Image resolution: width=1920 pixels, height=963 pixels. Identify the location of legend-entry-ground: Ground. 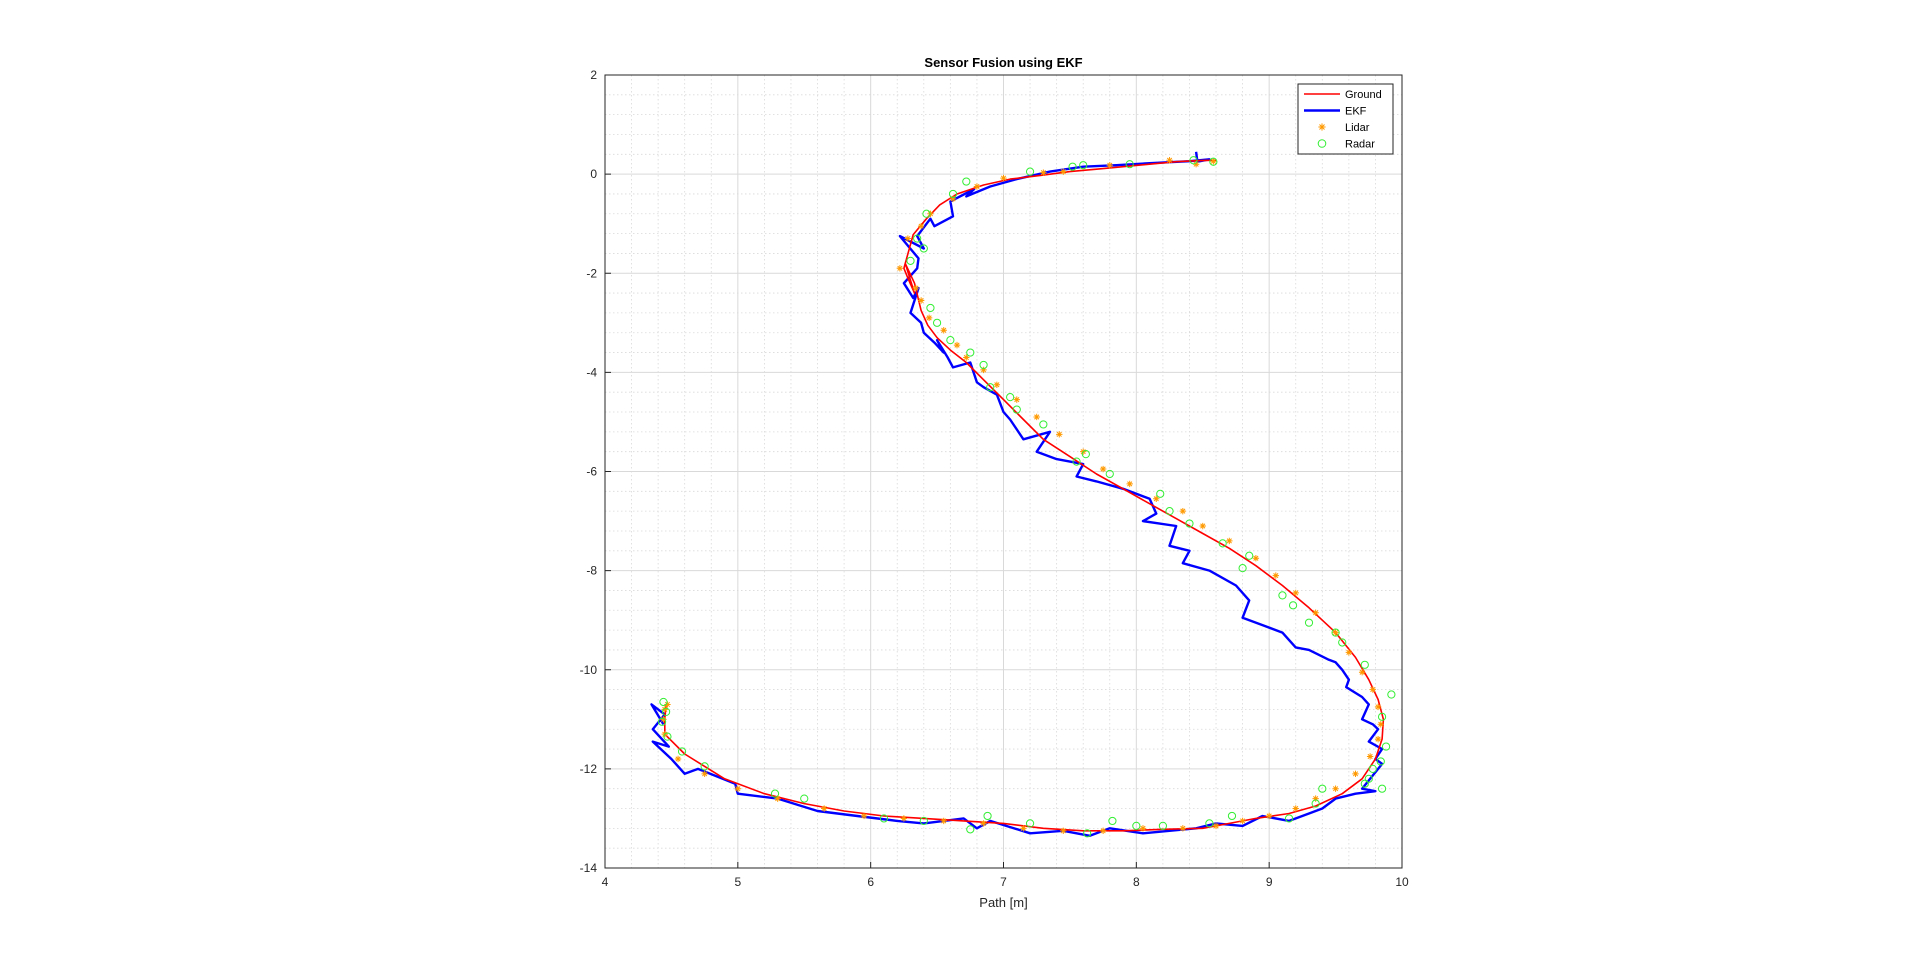
(1343, 95).